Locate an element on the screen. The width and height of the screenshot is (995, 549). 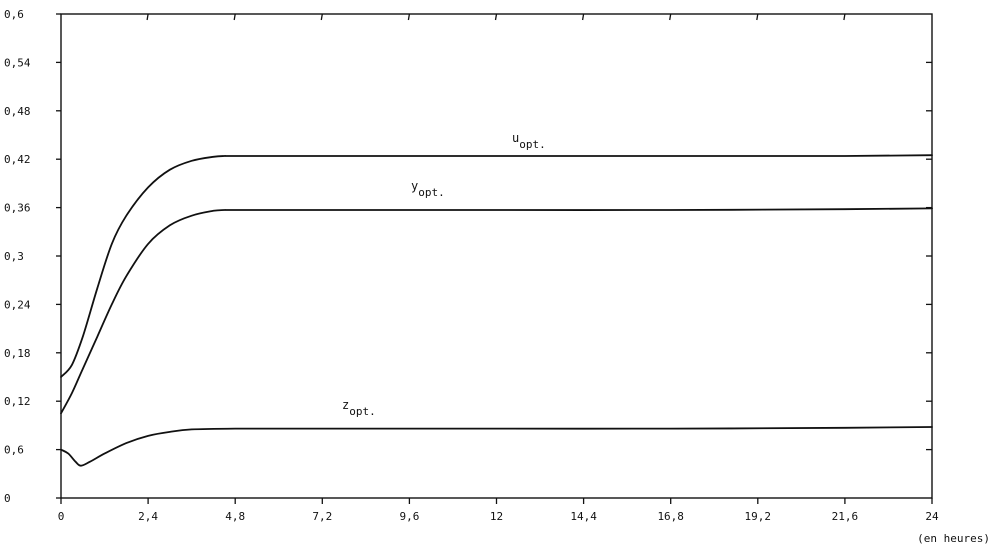
curve-labels: uopt. yopt. zopt. is located at coordinates (444, 274).